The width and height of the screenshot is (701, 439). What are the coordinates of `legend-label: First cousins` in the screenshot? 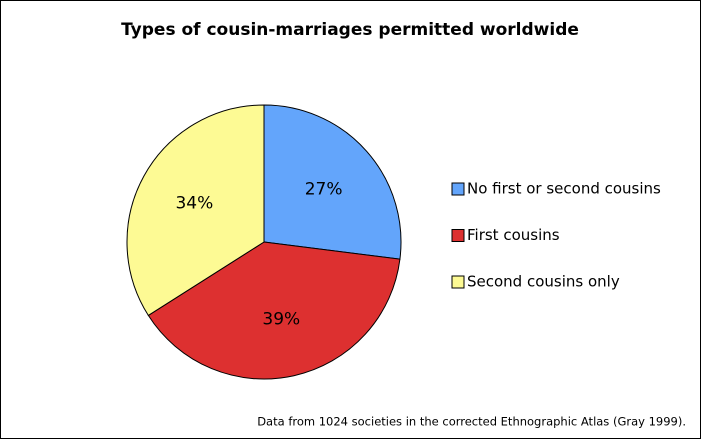 It's located at (513, 235).